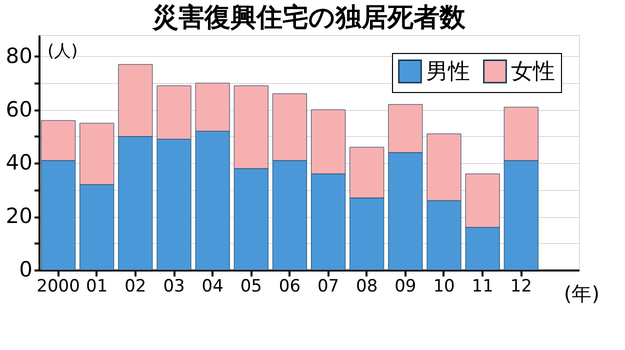 This screenshot has height=350, width=625. I want to click on x-tick-label: 08, so click(367, 286).